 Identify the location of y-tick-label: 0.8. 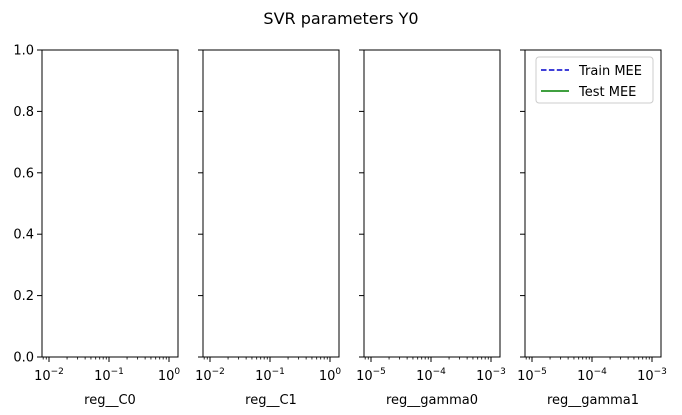
(23, 112).